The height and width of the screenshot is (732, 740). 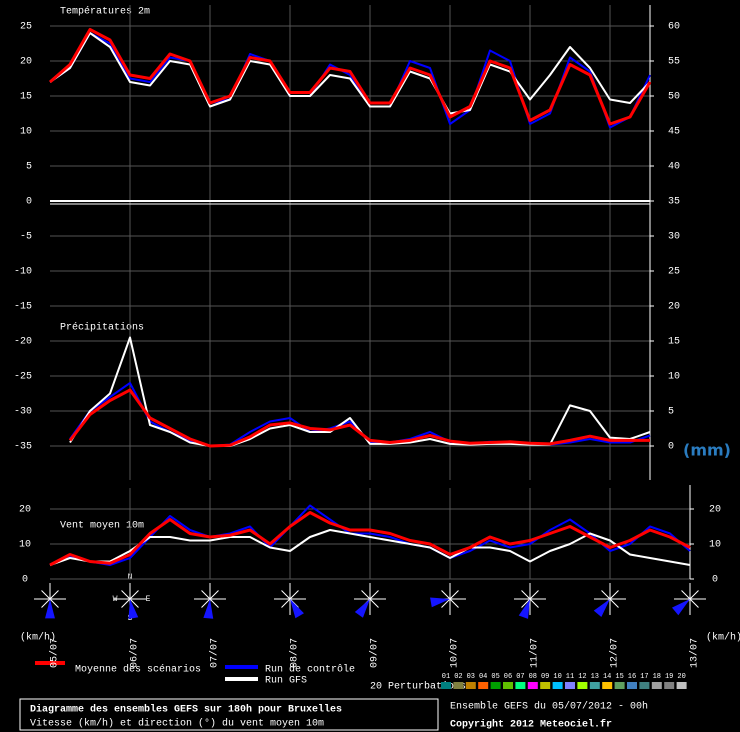 I want to click on mm-label: (mm), so click(x=707, y=450).